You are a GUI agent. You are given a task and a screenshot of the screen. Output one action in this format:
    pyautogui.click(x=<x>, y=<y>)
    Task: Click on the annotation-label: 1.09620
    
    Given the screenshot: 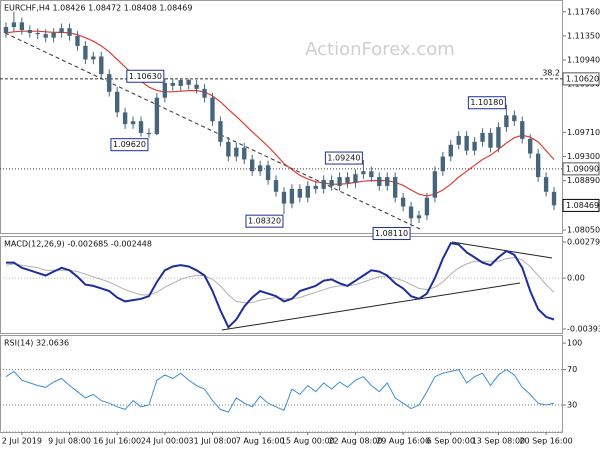 What is the action you would take?
    pyautogui.click(x=129, y=144)
    